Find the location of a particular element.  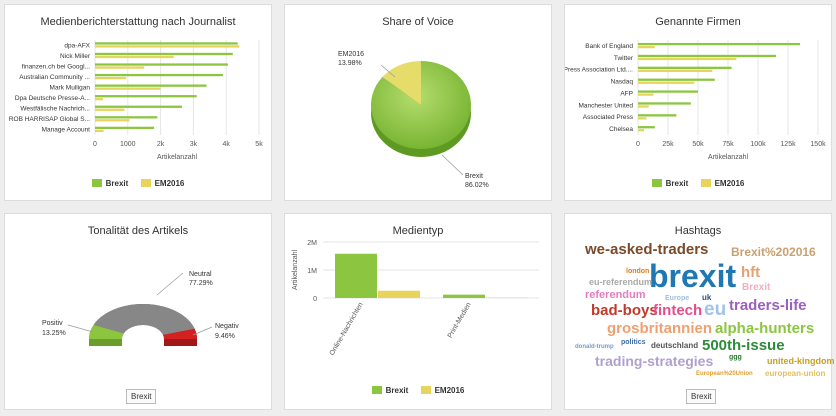

hashtag-word: traders-life is located at coordinates (768, 305).